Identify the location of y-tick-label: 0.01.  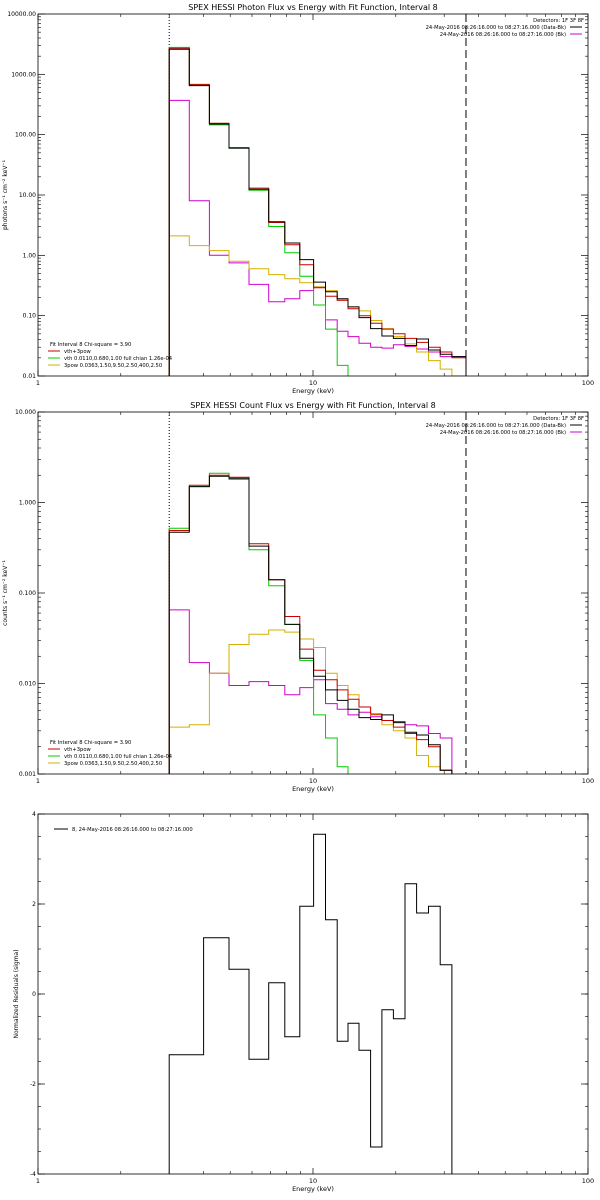
(30, 376).